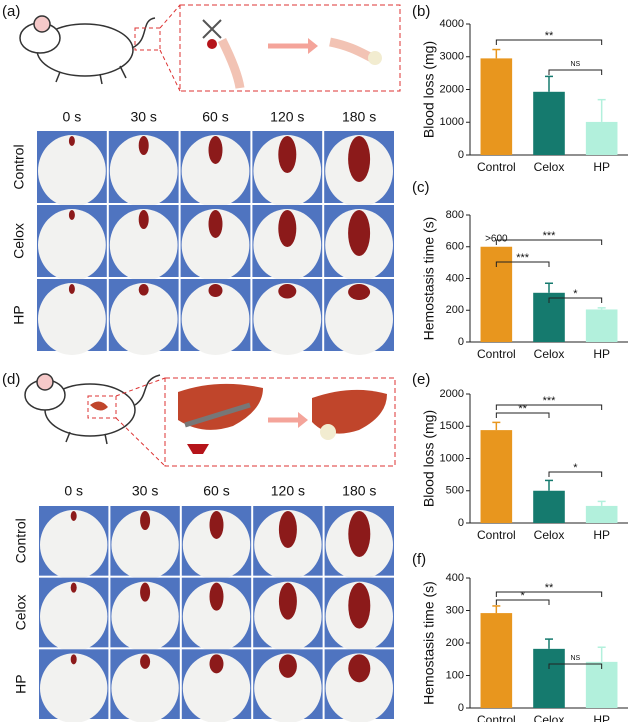 Image resolution: width=640 pixels, height=722 pixels. Describe the element at coordinates (290, 48) in the screenshot. I see `zoom-panel` at that location.